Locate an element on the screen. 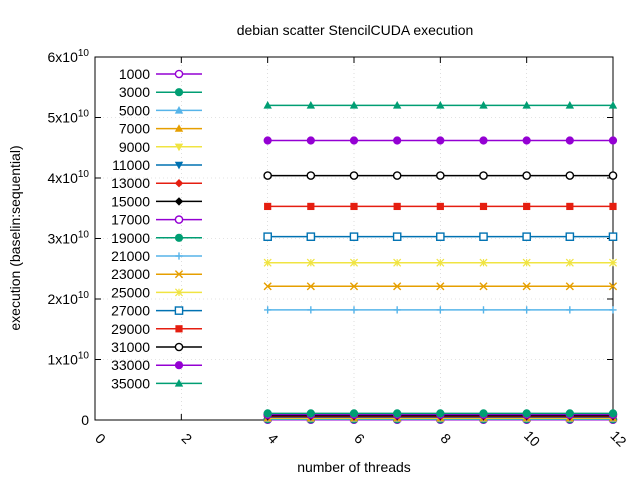  y-tick-label: 5x10¹⁰ is located at coordinates (69, 117).